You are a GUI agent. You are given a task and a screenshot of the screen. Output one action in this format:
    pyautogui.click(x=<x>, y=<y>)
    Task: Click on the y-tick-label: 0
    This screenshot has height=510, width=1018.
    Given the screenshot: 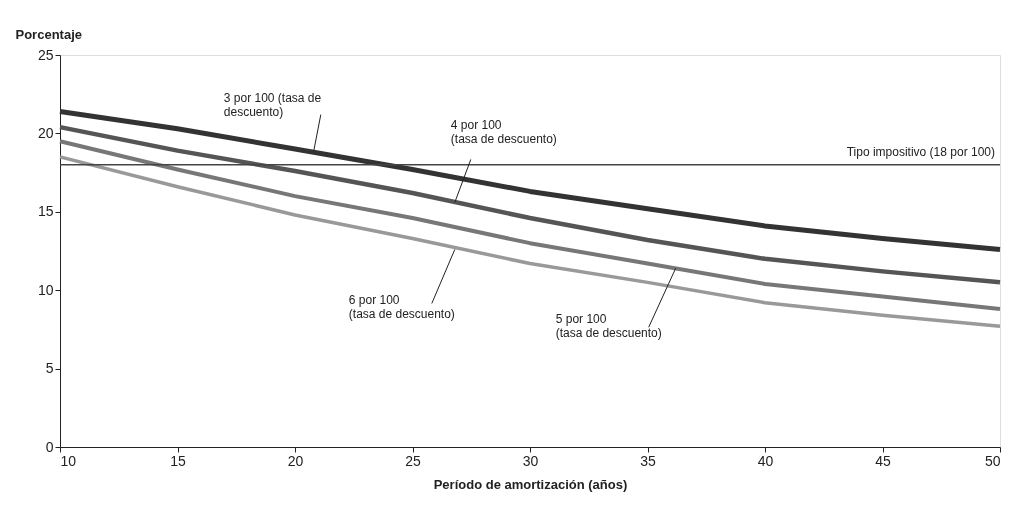 What is the action you would take?
    pyautogui.click(x=49, y=446)
    